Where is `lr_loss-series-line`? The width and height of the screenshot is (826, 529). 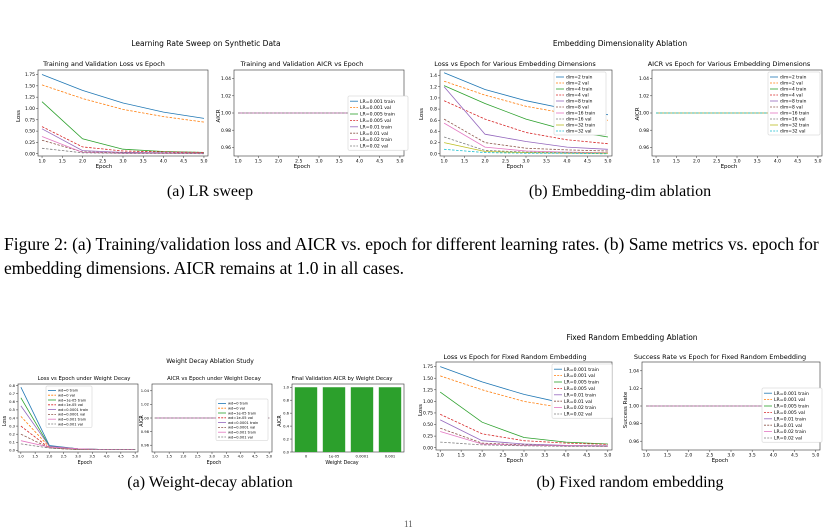 lr_loss-series-line is located at coordinates (123, 139).